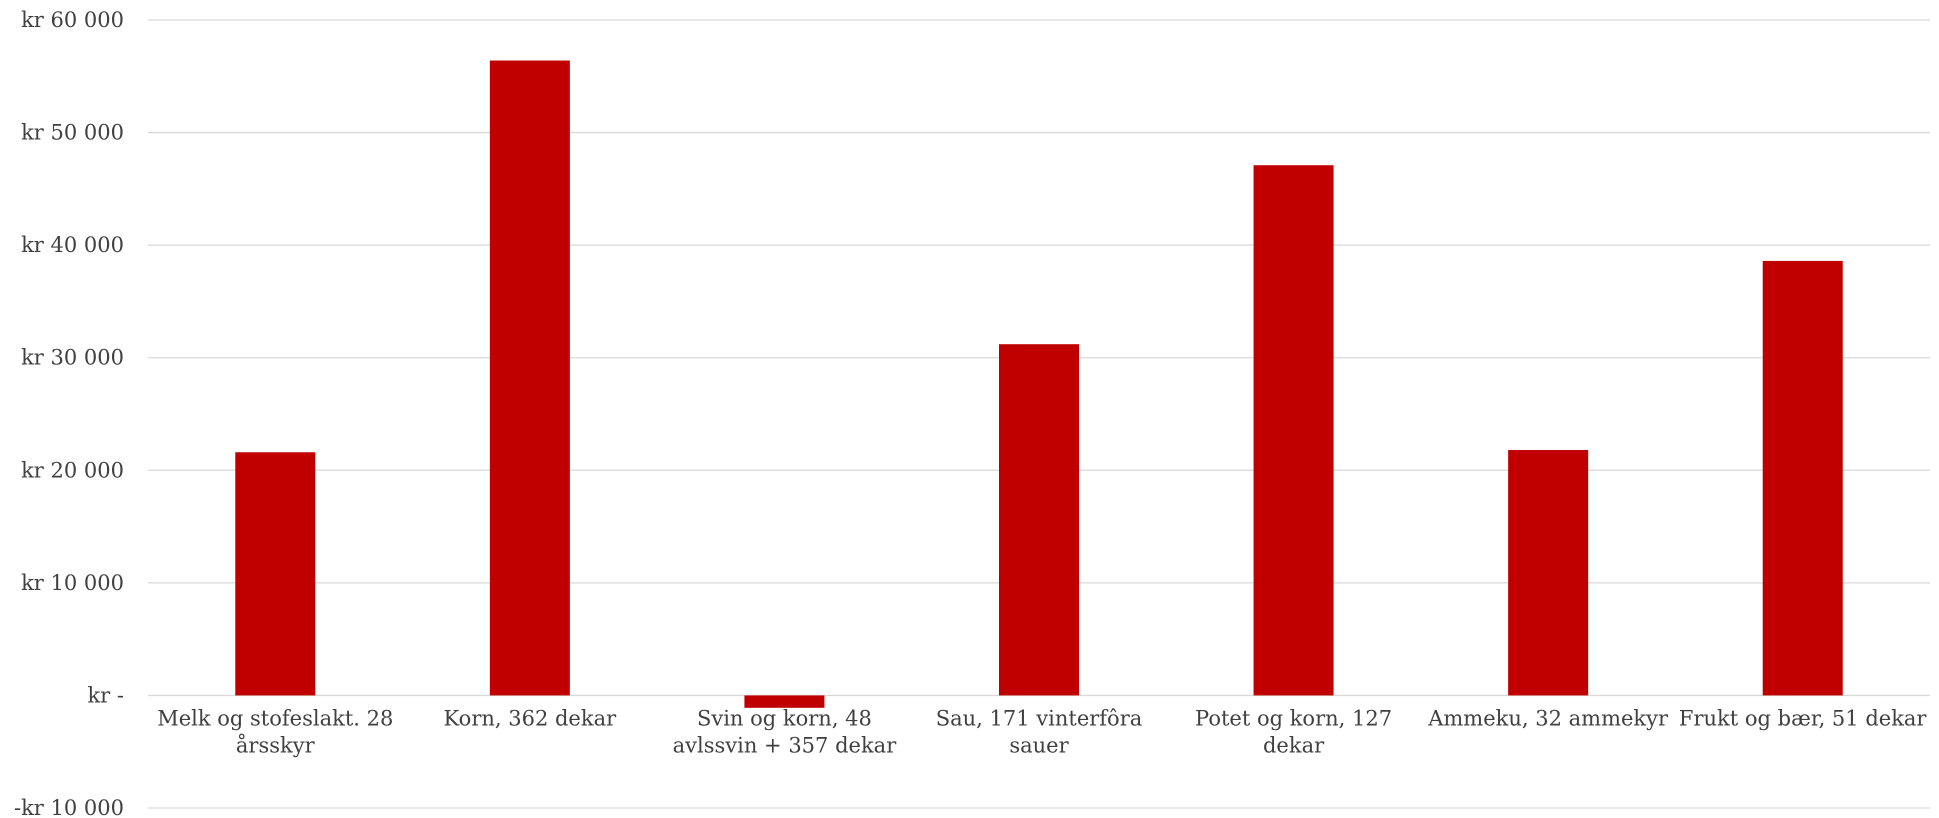  I want to click on x-tick-label: Melk og stofeslakt. 28 årsskyr, so click(275, 731).